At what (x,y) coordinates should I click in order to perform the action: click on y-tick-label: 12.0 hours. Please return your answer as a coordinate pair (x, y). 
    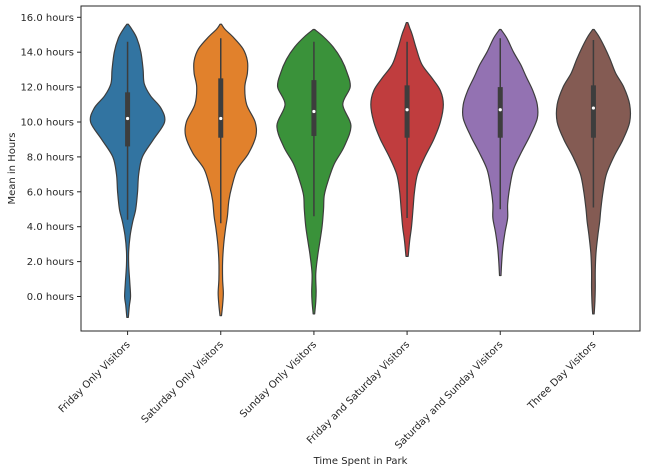
    Looking at the image, I should click on (47, 88).